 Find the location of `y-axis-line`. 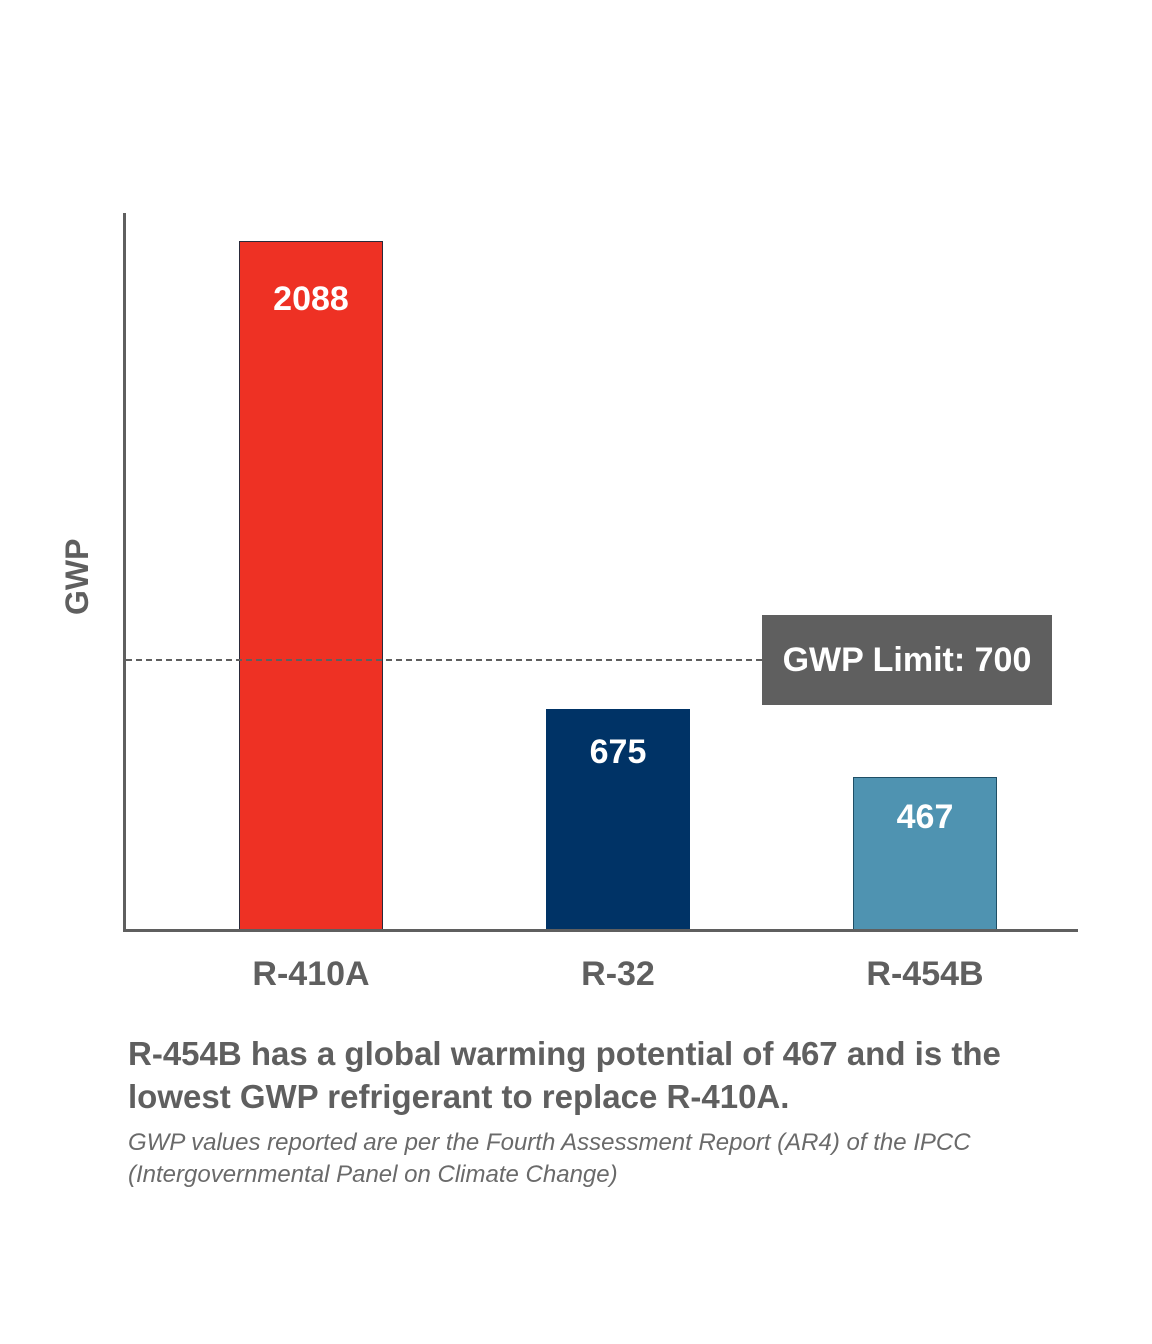

y-axis-line is located at coordinates (124, 572).